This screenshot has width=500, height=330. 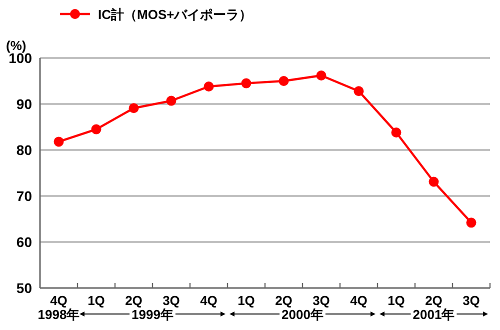 I want to click on text: 2000年, so click(x=303, y=314).